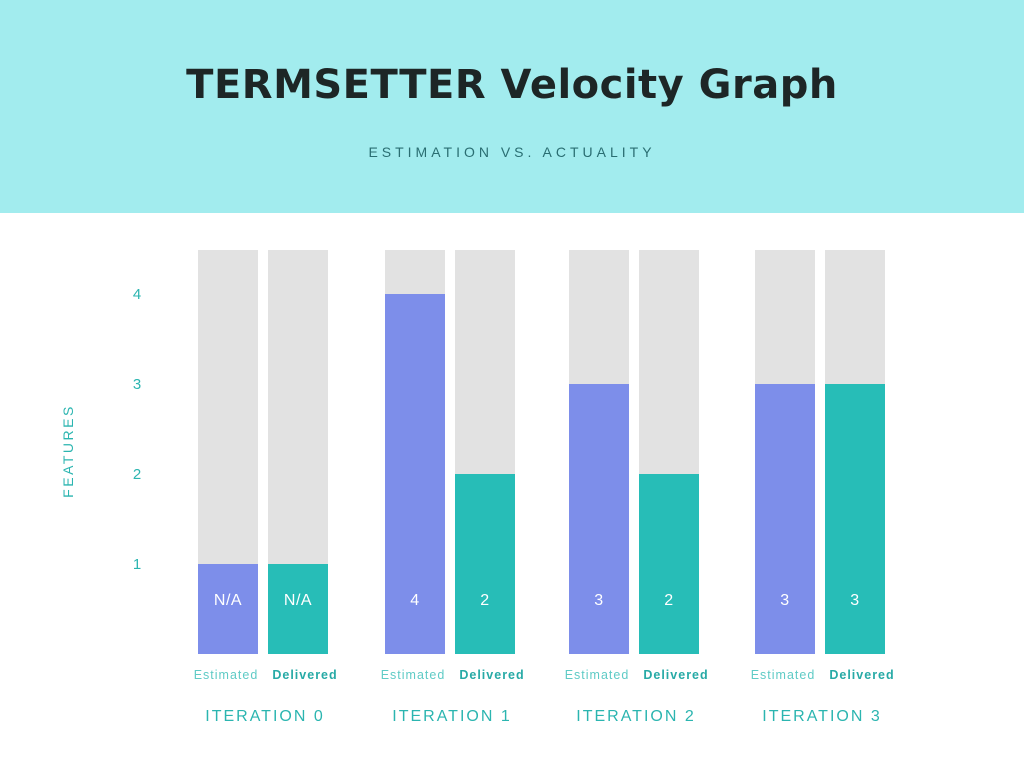  What do you see at coordinates (452, 716) in the screenshot?
I see `category-label: ITERATION 1` at bounding box center [452, 716].